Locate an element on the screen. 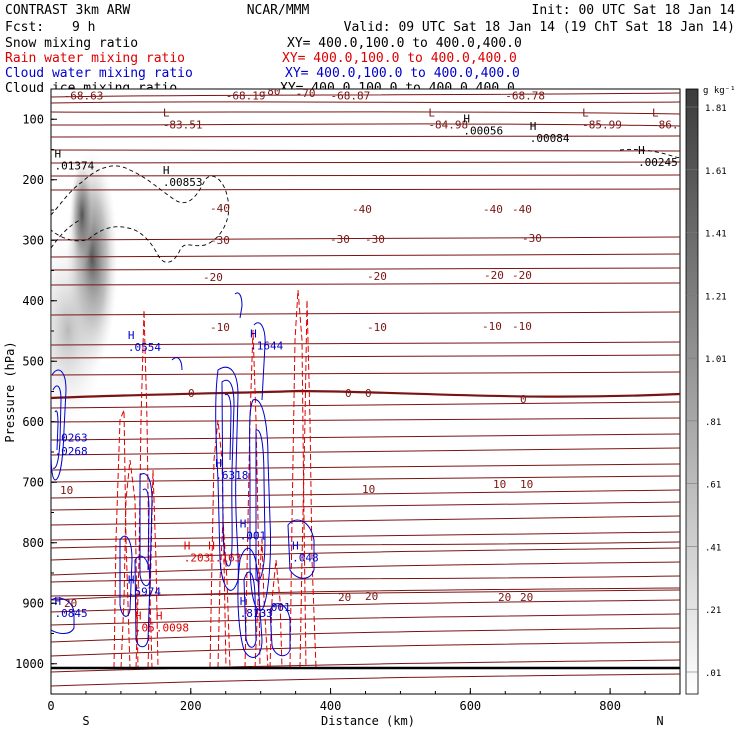 This screenshot has height=740, width=740. colorbar-tick-label: 1.01 is located at coordinates (716, 360).